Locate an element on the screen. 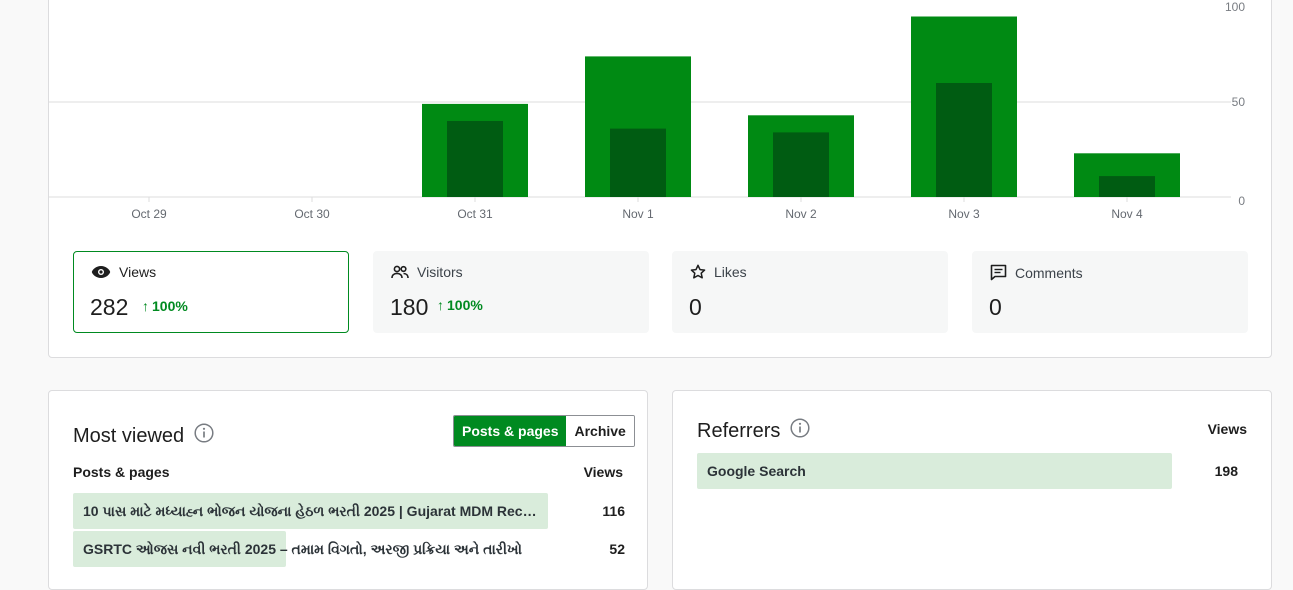 This screenshot has width=1293, height=590. stat-comments-tab: Comments 0 is located at coordinates (1110, 292).